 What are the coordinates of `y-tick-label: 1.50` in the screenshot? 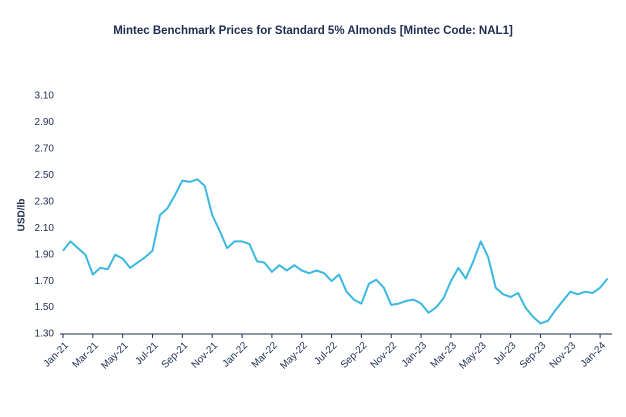 It's located at (45, 307).